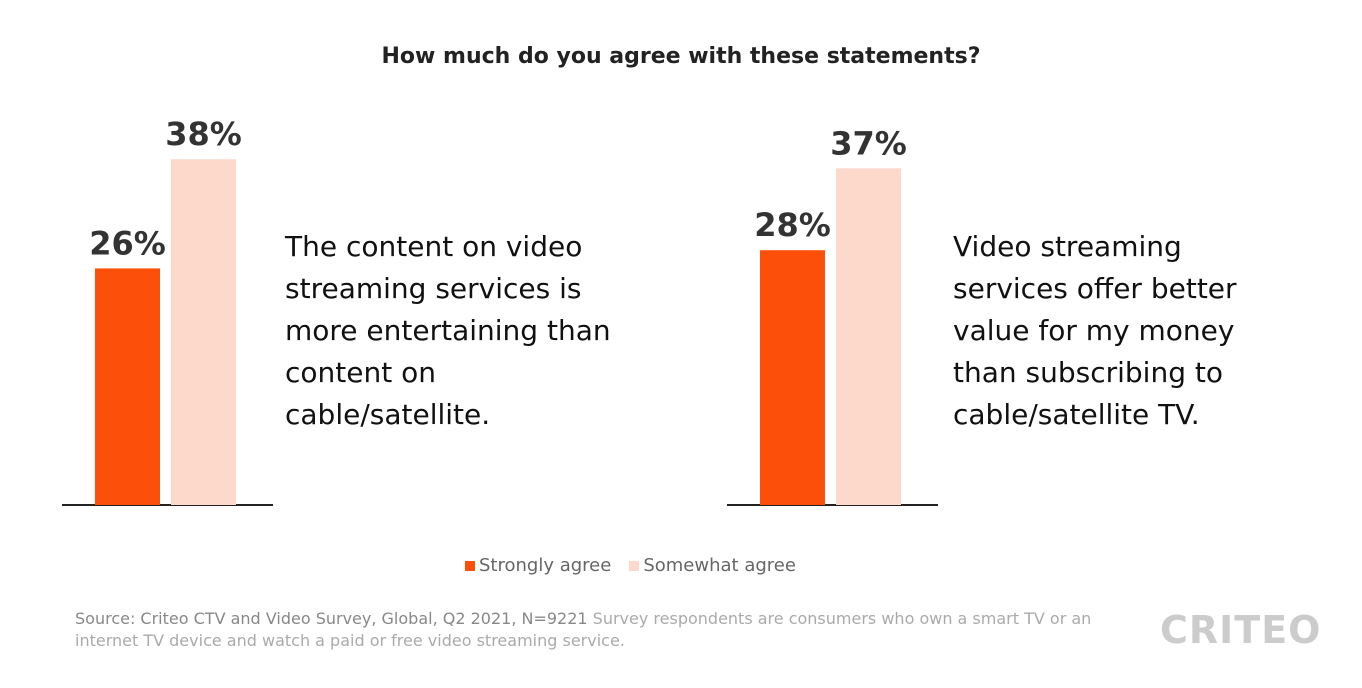 The width and height of the screenshot is (1362, 688). I want to click on value-label: 38%, so click(203, 134).